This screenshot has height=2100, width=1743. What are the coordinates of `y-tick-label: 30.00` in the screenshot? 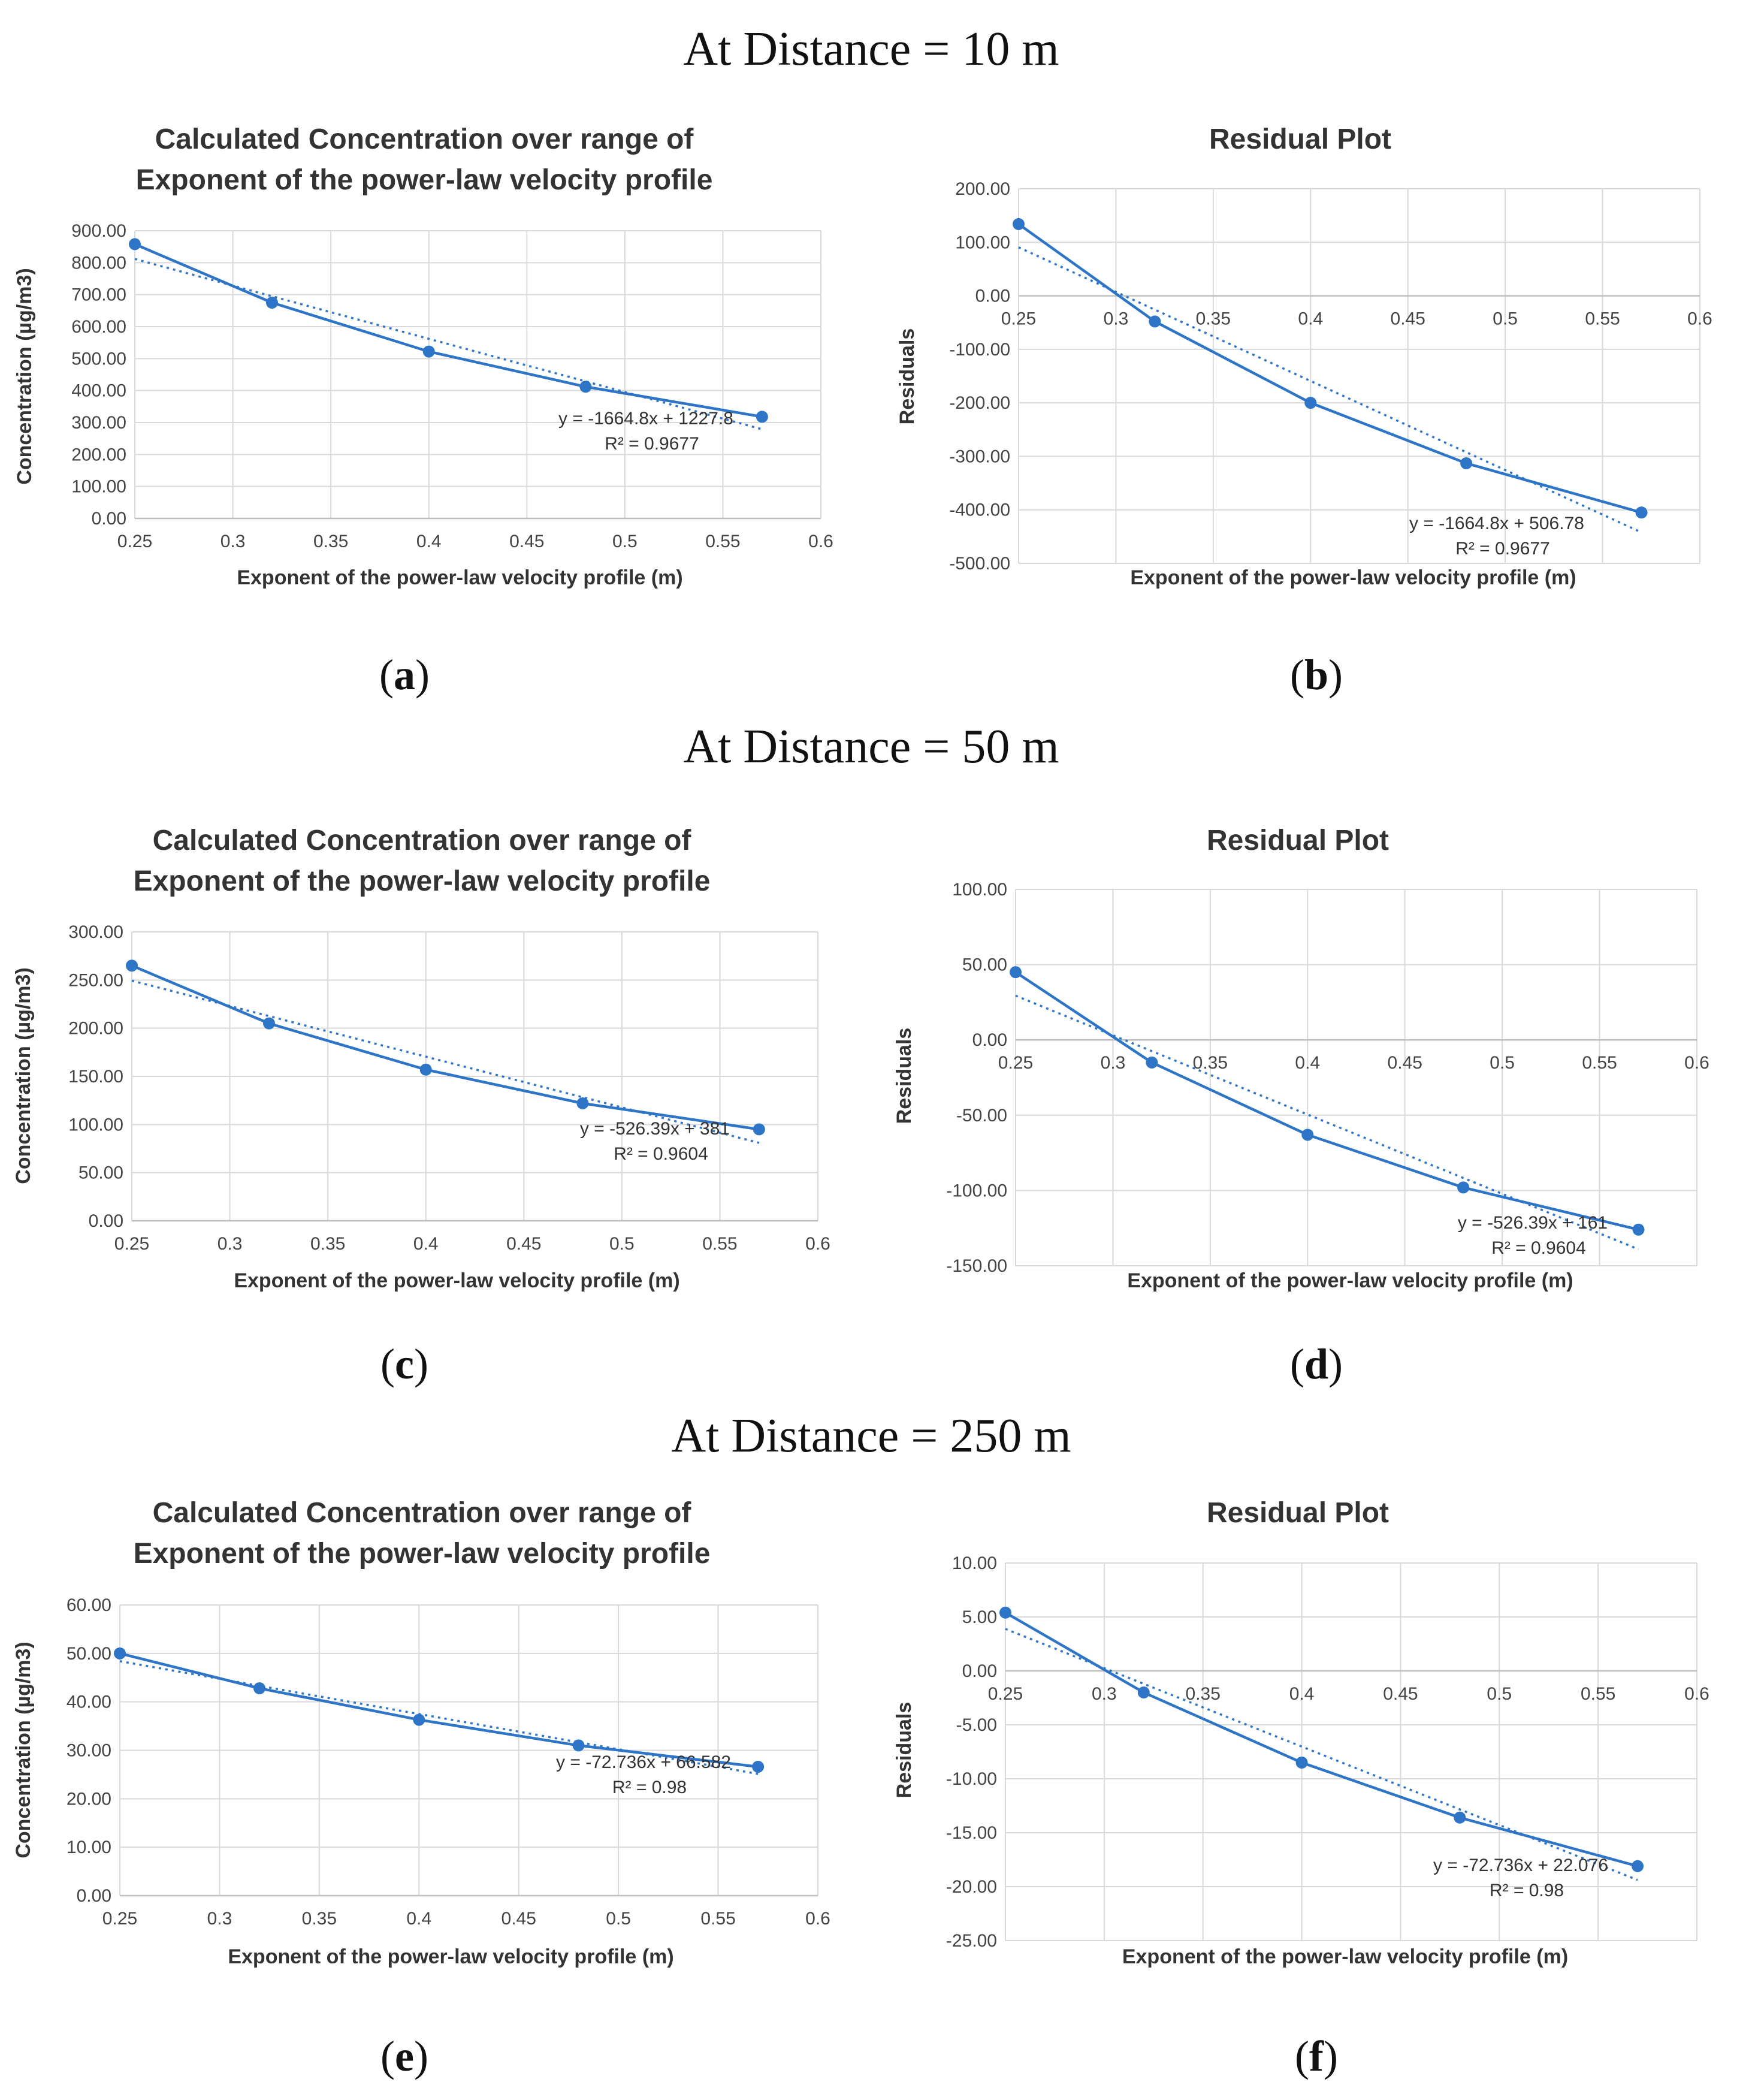 It's located at (89, 1751).